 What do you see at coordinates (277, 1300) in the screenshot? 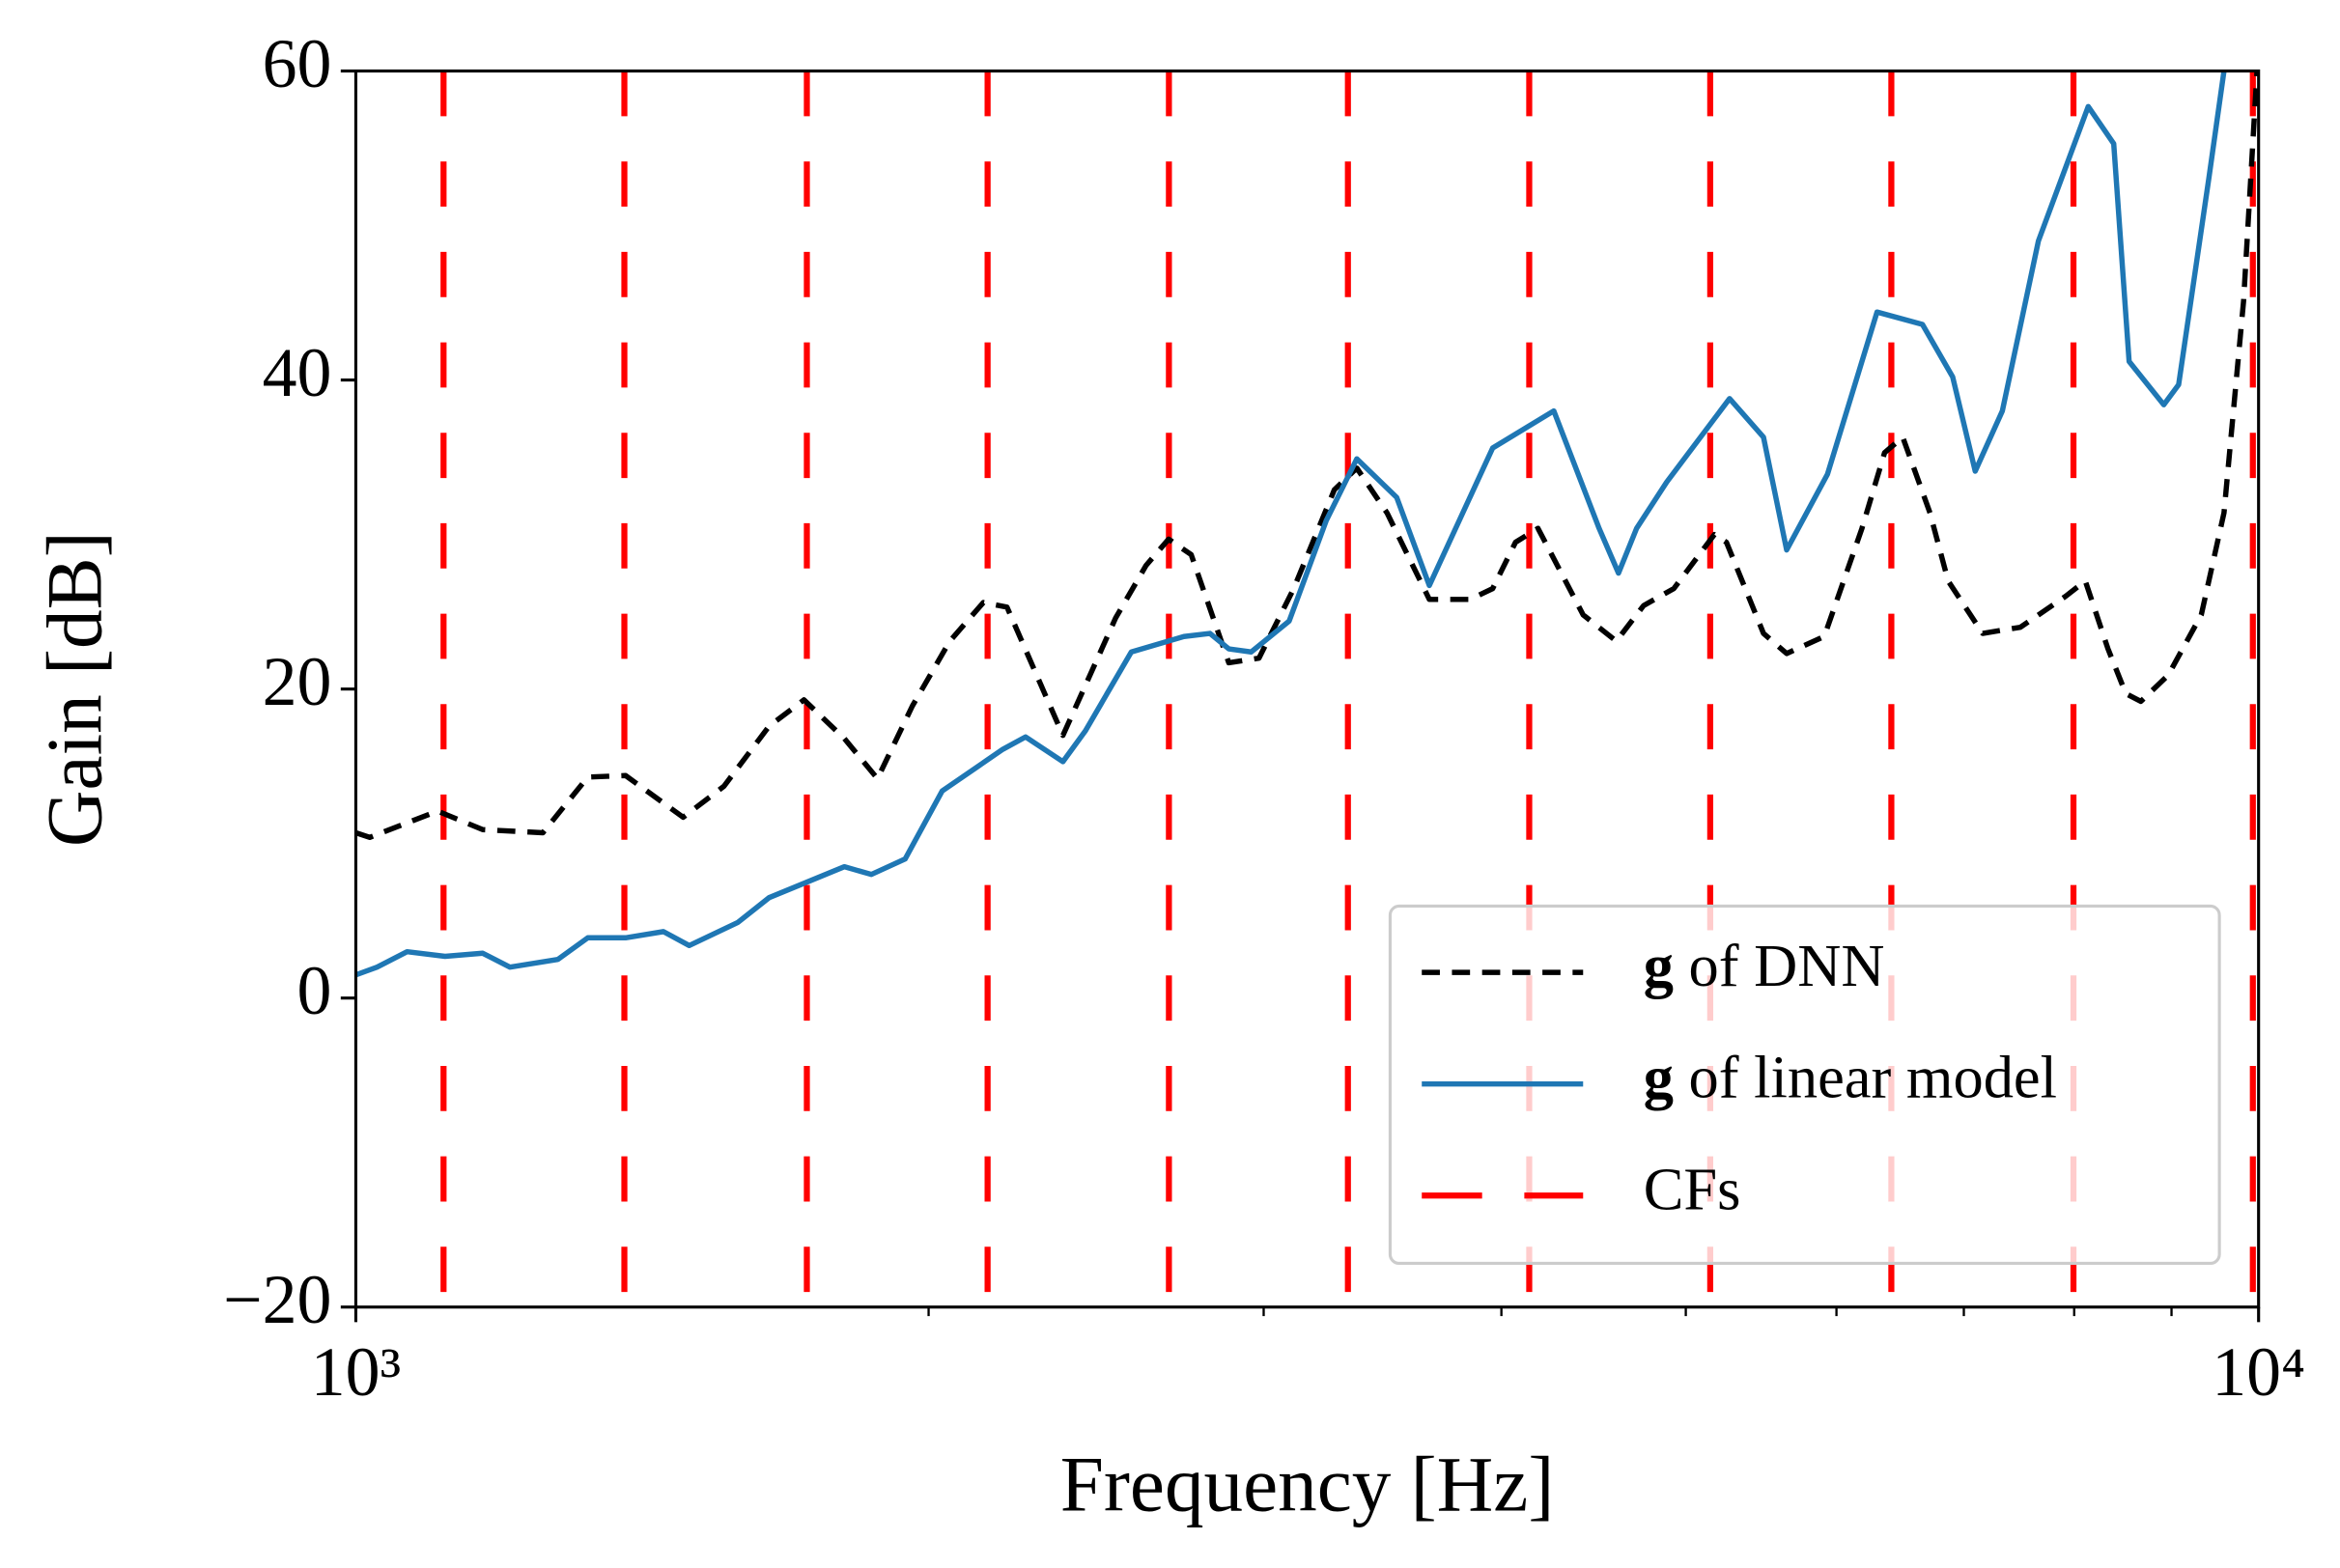
I see `y-tick-label: −20` at bounding box center [277, 1300].